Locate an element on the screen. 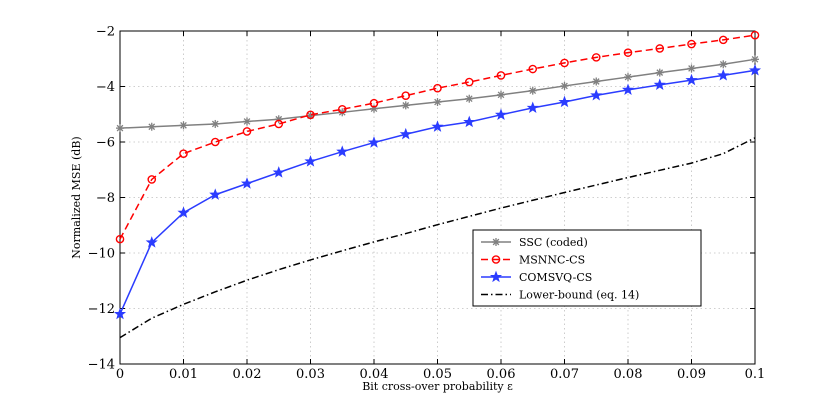 Image resolution: width=830 pixels, height=409 pixels. x-tick-label: 0.03 is located at coordinates (310, 374).